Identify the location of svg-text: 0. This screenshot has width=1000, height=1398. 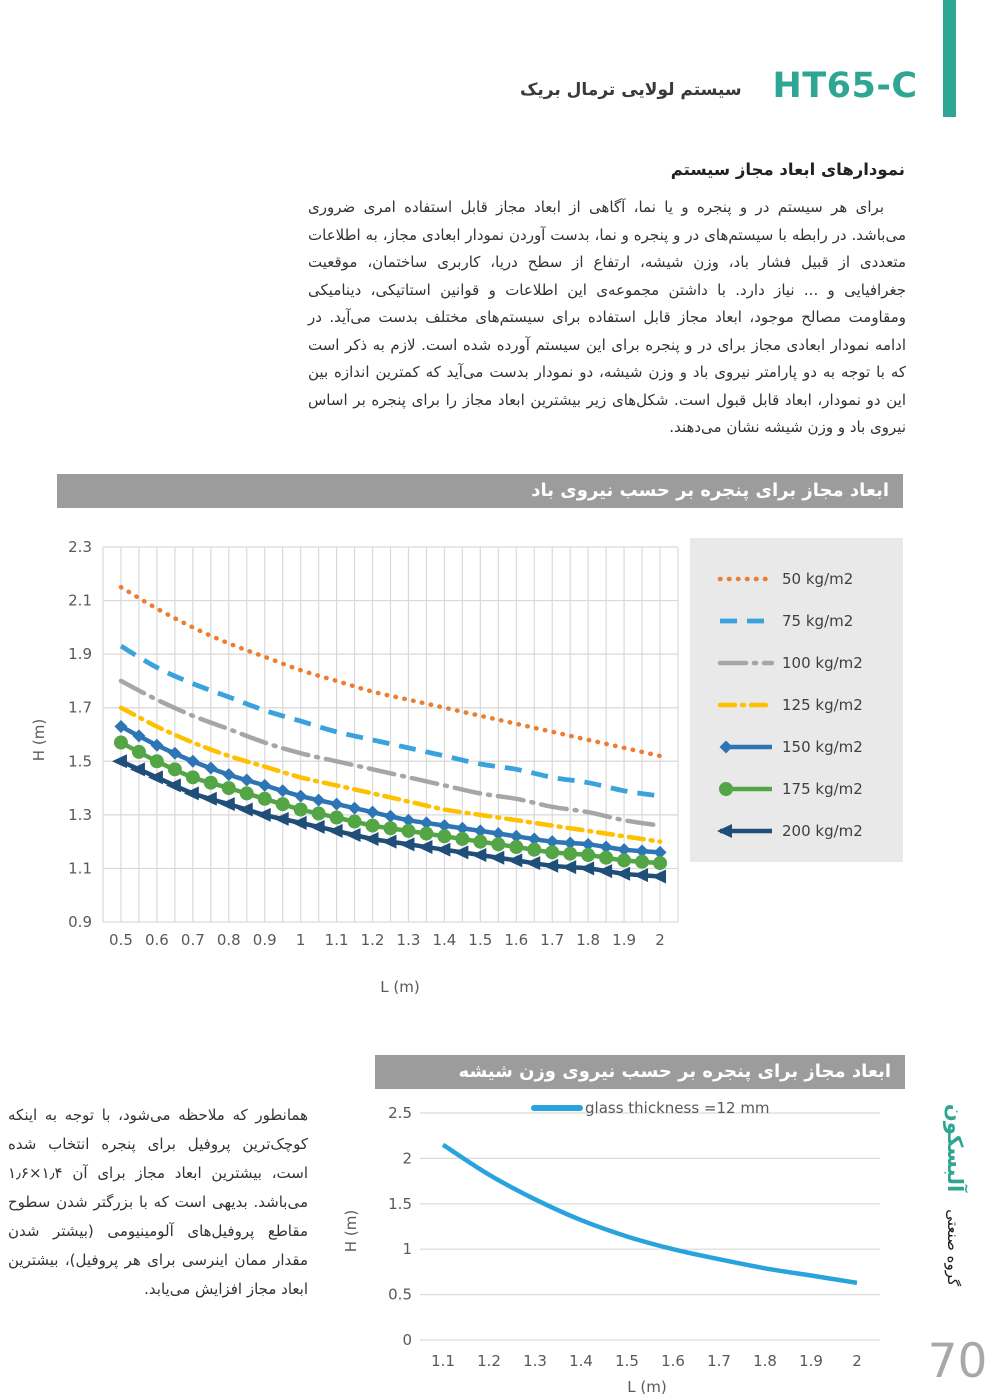
(407, 1340).